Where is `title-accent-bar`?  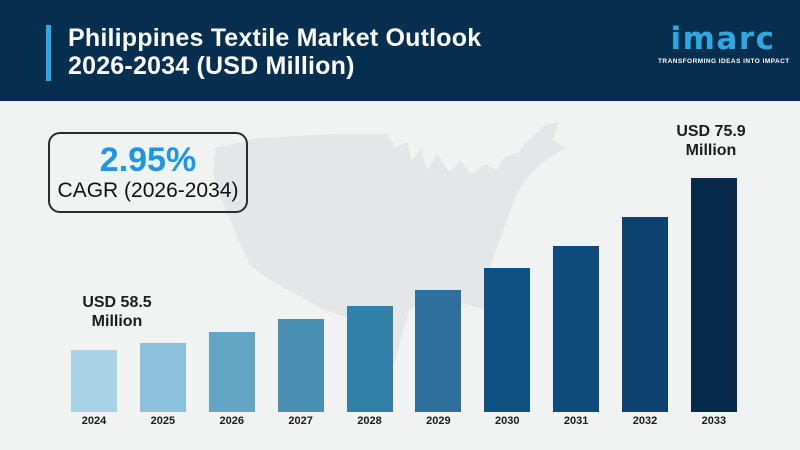 title-accent-bar is located at coordinates (48, 53).